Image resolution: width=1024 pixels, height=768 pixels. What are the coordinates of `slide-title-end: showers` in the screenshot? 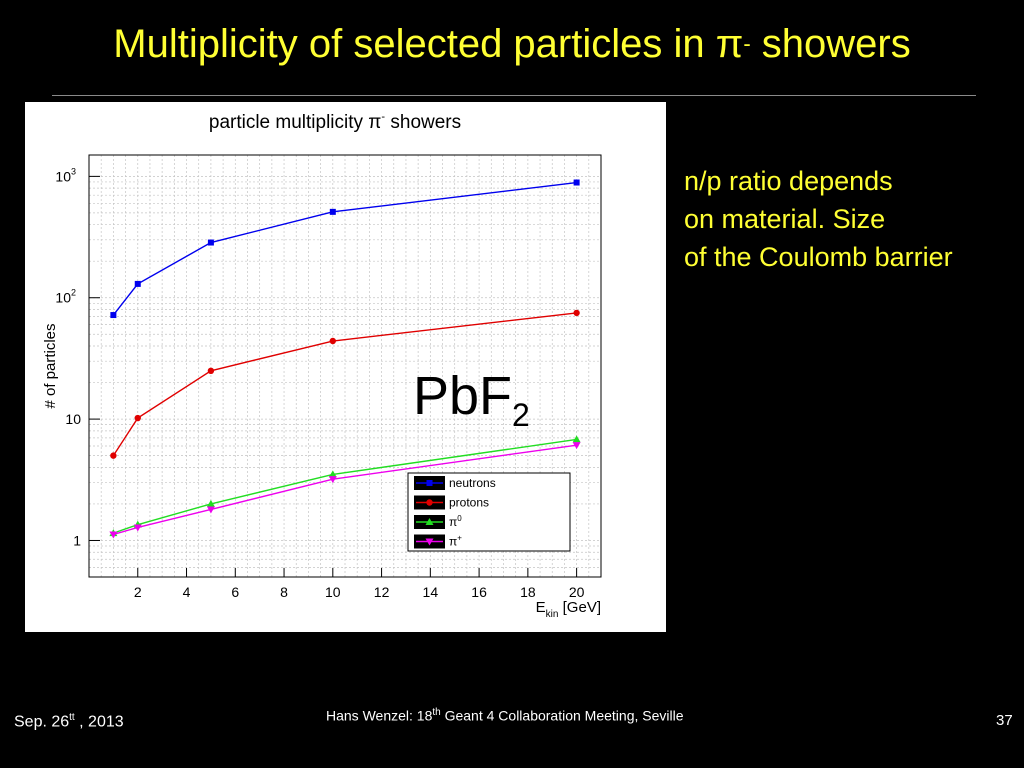 It's located at (830, 44).